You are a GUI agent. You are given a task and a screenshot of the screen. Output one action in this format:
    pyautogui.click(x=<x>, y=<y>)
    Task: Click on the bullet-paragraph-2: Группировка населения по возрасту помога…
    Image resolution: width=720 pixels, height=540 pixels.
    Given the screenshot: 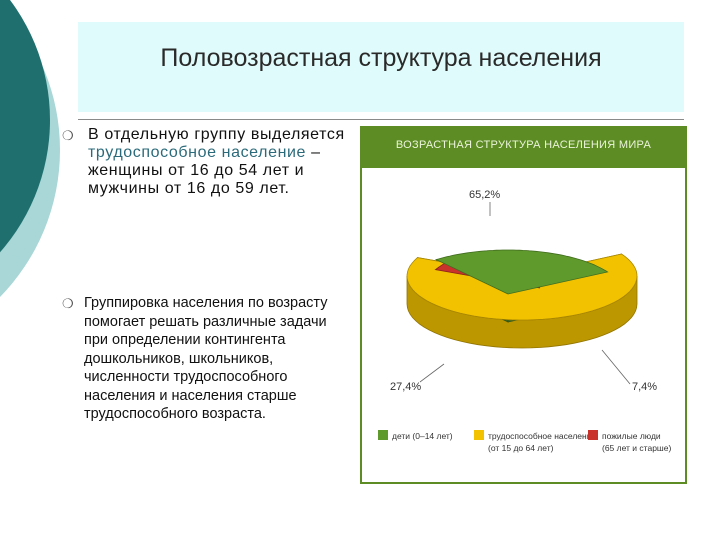 What is the action you would take?
    pyautogui.click(x=206, y=358)
    